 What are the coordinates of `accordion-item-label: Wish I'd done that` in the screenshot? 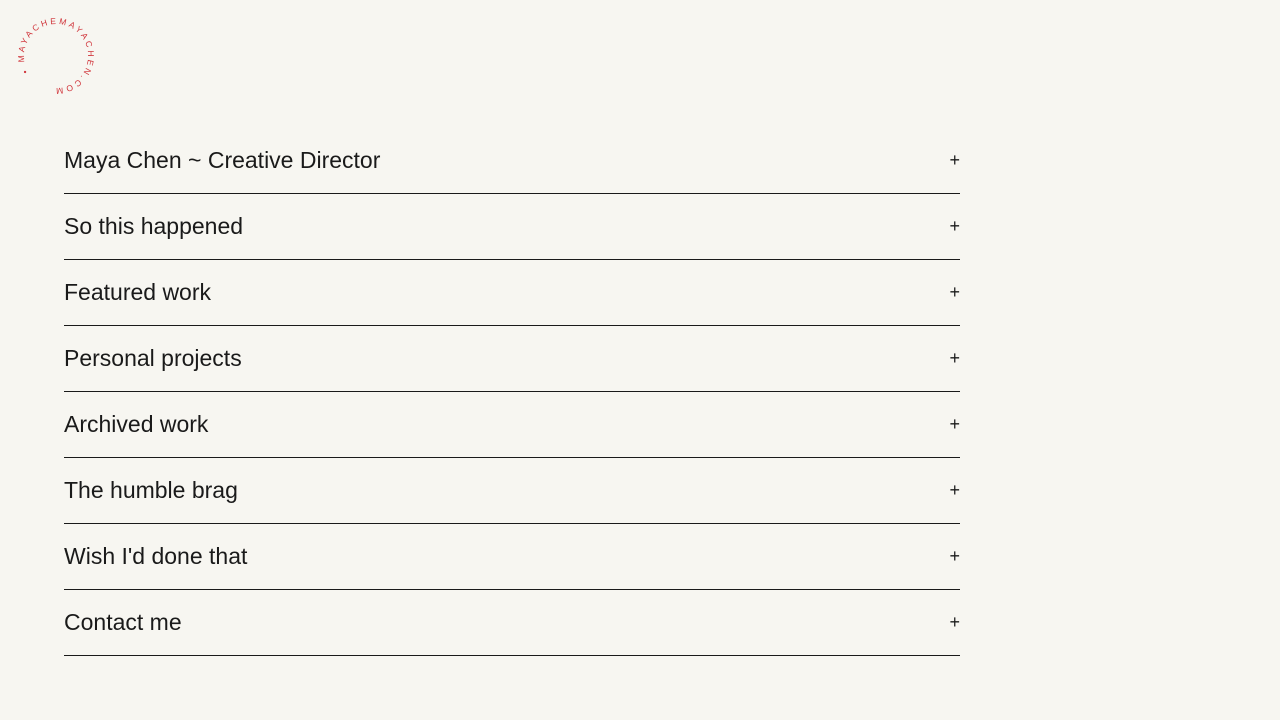 It's located at (156, 556).